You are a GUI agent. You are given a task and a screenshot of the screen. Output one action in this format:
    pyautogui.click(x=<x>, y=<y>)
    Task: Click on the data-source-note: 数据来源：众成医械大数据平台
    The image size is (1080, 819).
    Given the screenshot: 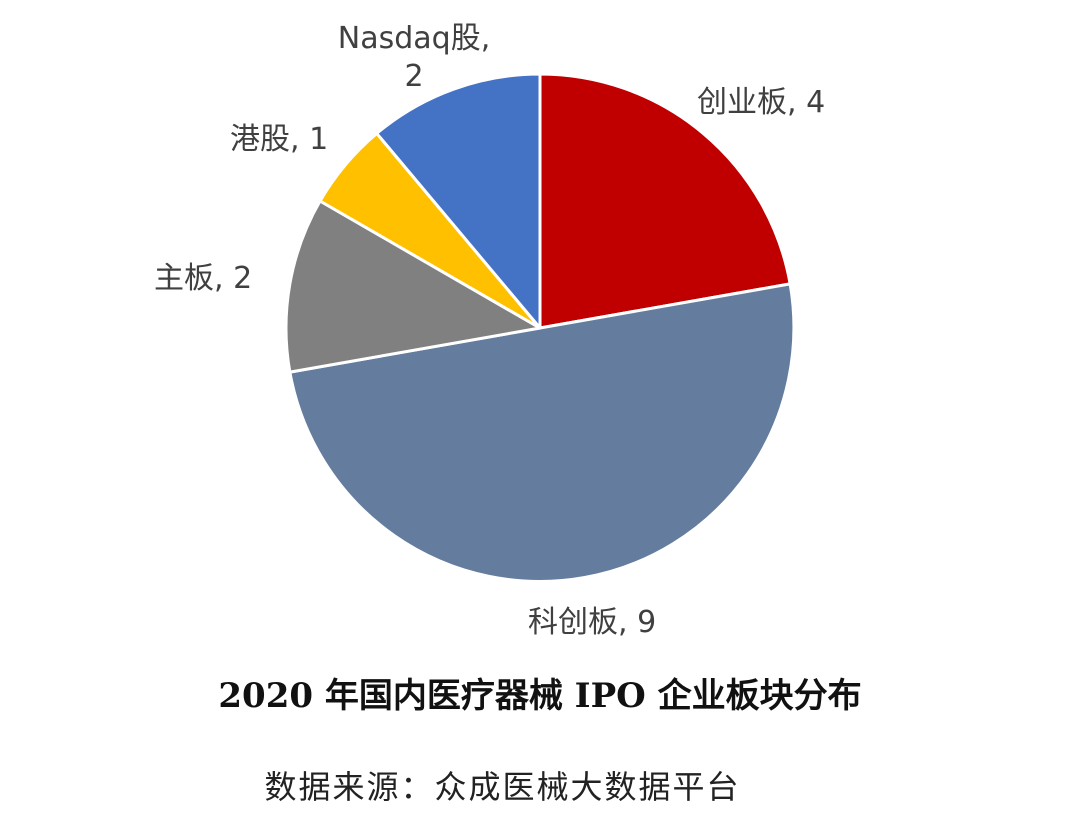 What is the action you would take?
    pyautogui.click(x=502, y=787)
    